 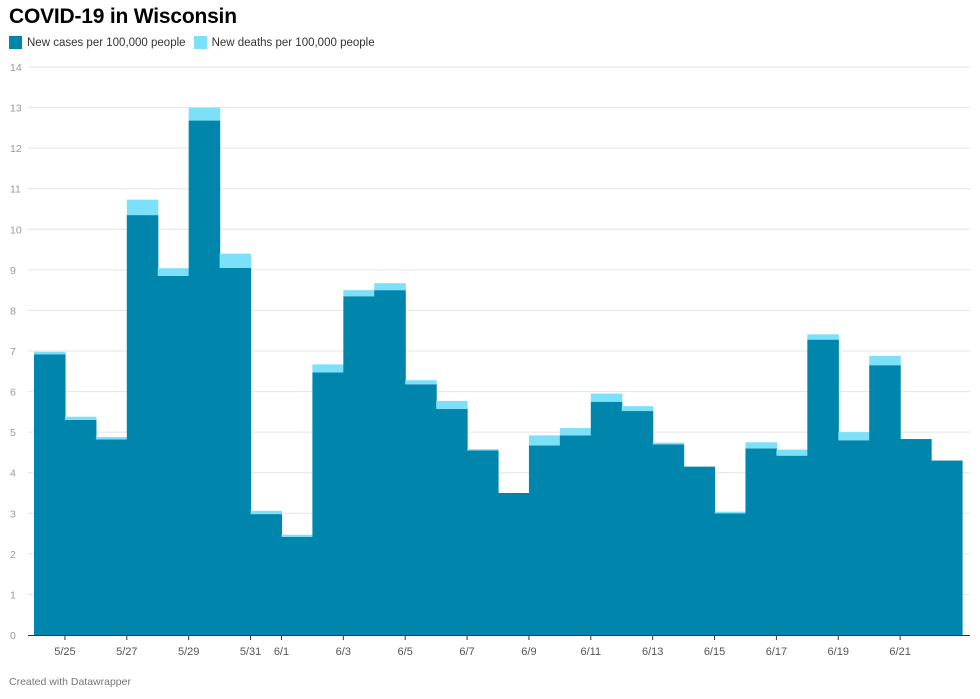 What do you see at coordinates (16, 109) in the screenshot?
I see `y-tick-label: 13` at bounding box center [16, 109].